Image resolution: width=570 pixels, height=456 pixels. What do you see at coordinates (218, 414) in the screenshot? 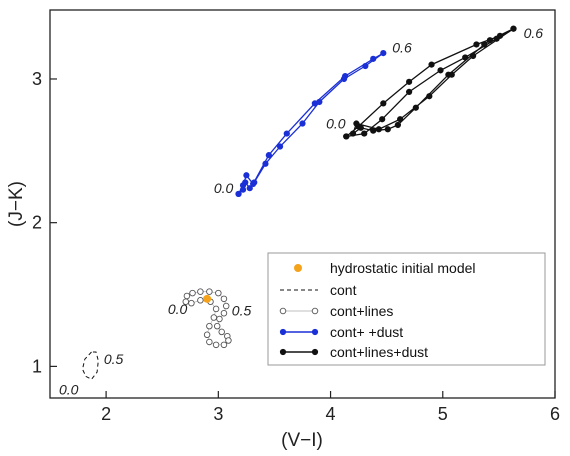
I see `x-tick-label: 3` at bounding box center [218, 414].